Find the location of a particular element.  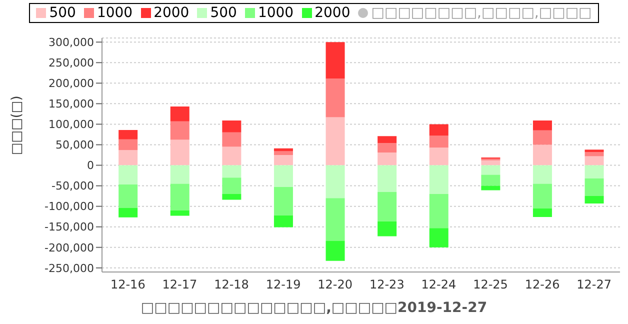

y-tick-label: 0 is located at coordinates (90, 165).